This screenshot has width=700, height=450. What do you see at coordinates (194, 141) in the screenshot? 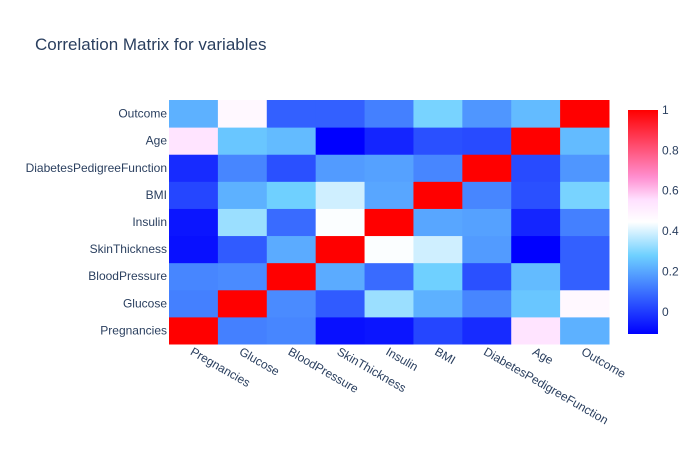
I see `heatmap-cell-Age-Pregnancies` at bounding box center [194, 141].